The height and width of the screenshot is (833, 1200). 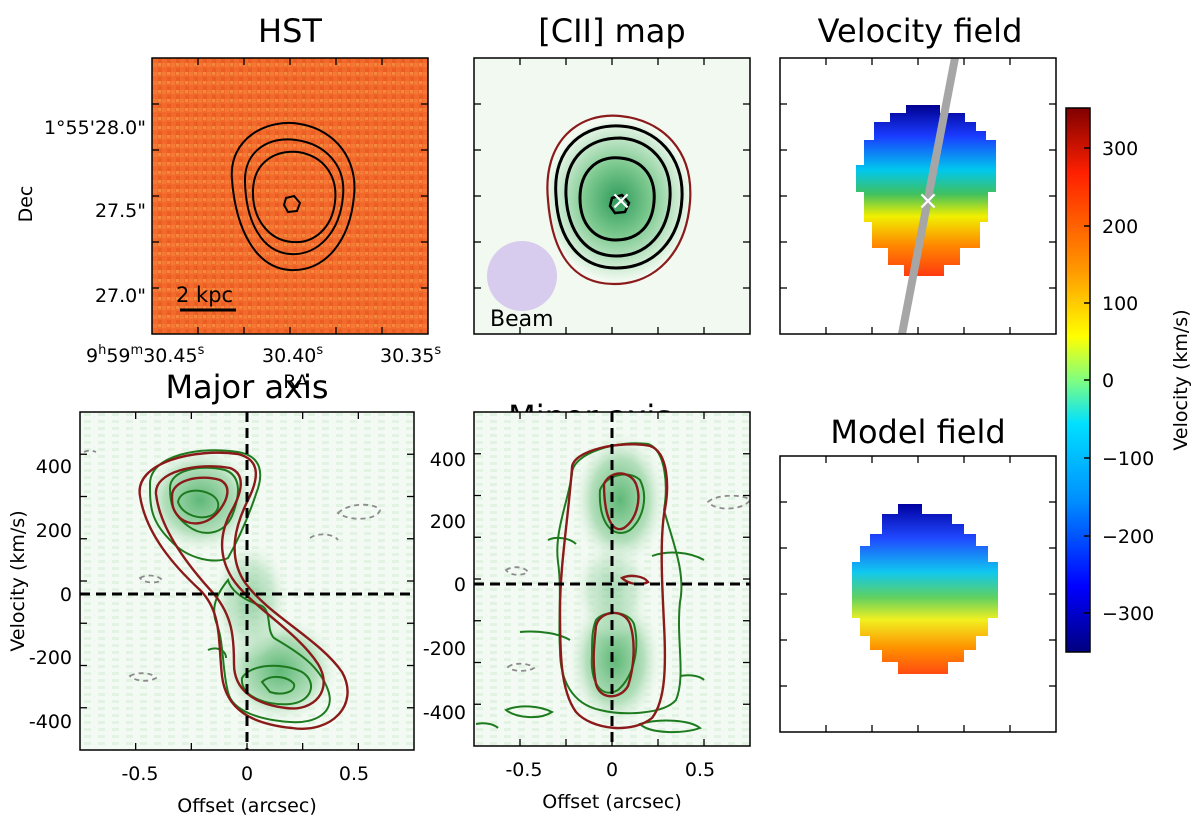 What do you see at coordinates (95, 128) in the screenshot?
I see `dec-tick-label: 1°55'28.0"` at bounding box center [95, 128].